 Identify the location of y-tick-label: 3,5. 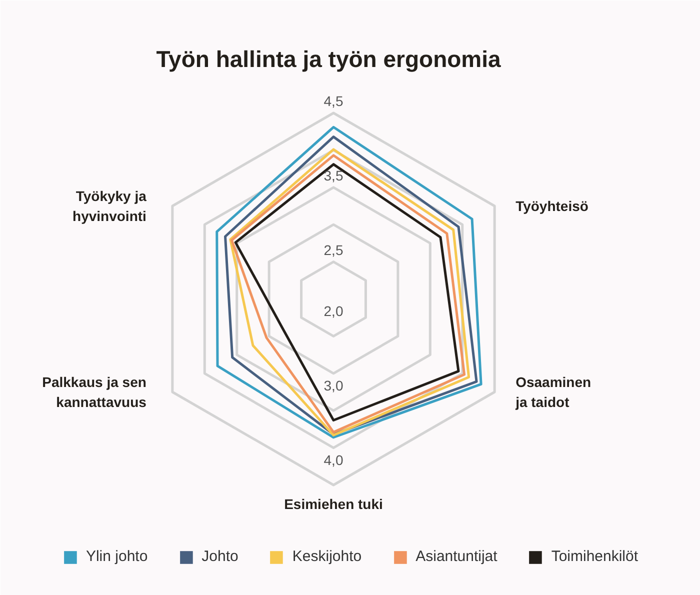
(334, 175).